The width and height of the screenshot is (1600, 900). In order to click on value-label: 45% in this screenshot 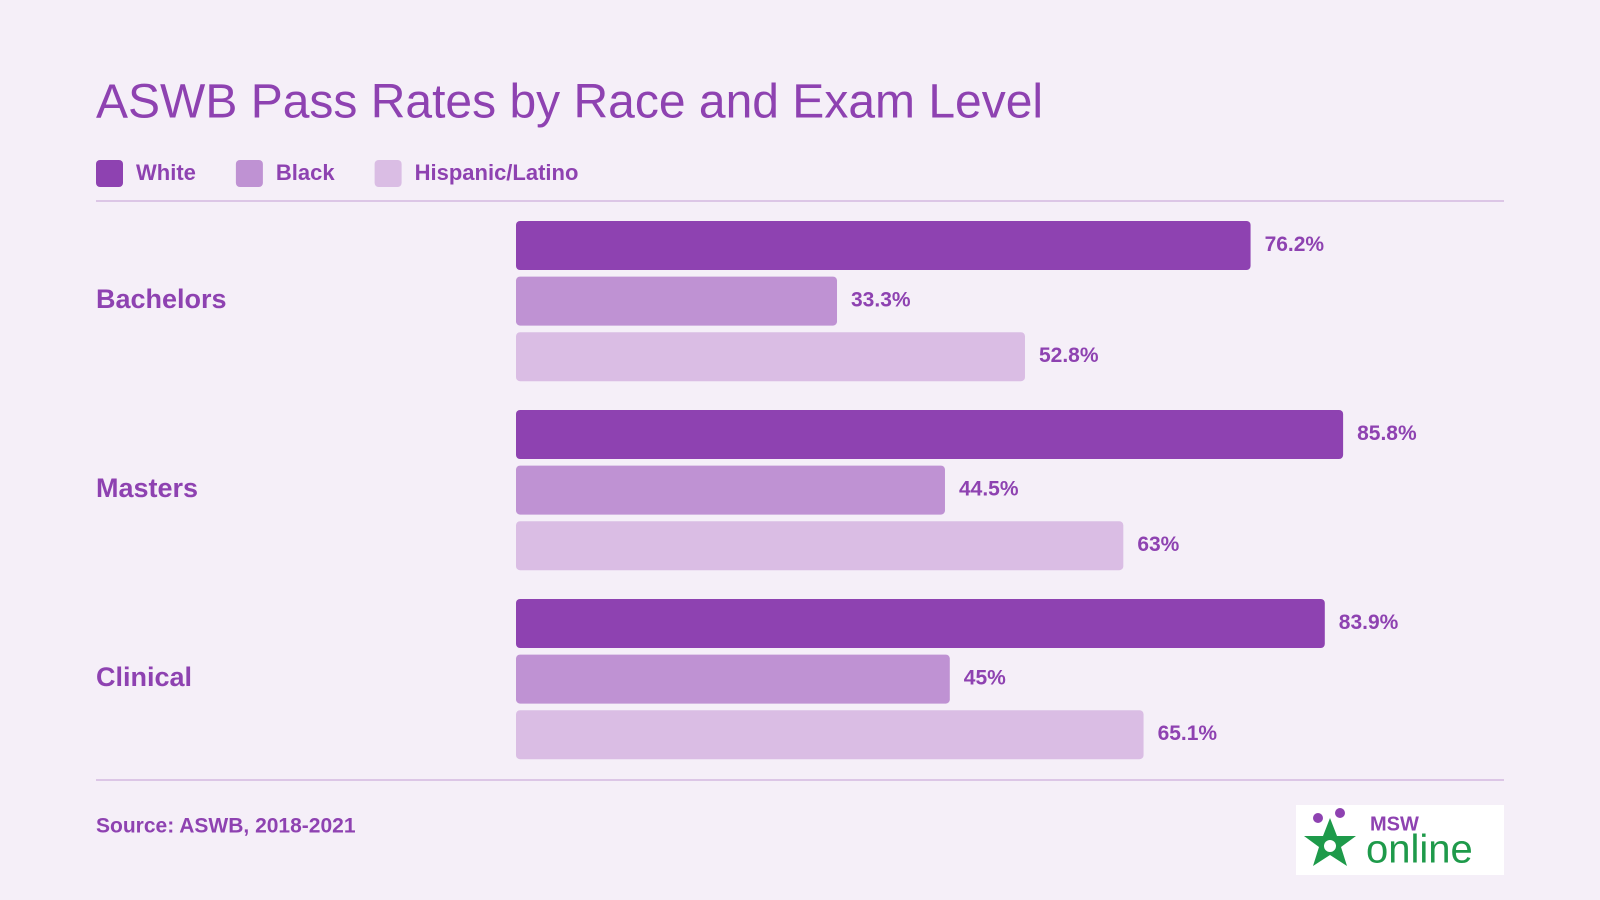, I will do `click(985, 678)`.